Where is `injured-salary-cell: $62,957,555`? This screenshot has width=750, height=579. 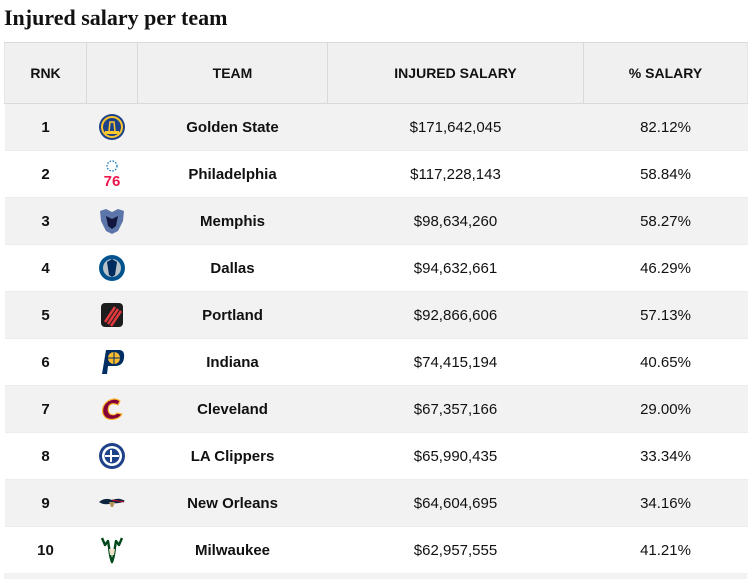
injured-salary-cell: $62,957,555 is located at coordinates (455, 550).